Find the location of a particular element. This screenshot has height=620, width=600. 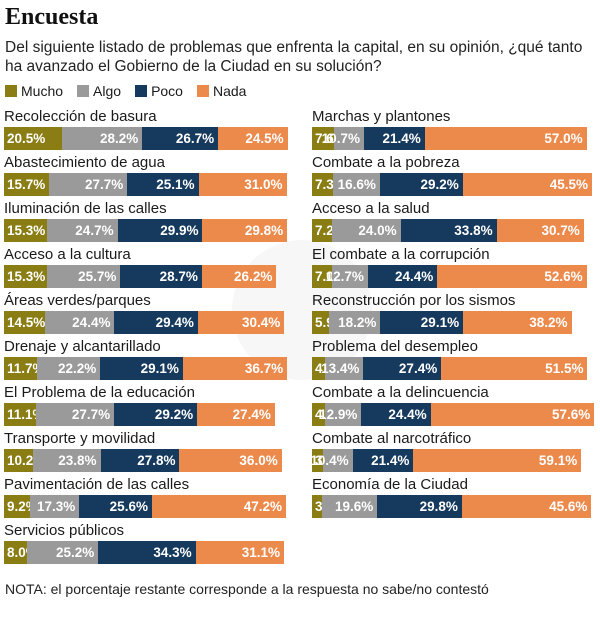

left-stacked-bar: 20.5% 28.2% 26.7% 24.5% is located at coordinates (146, 138).